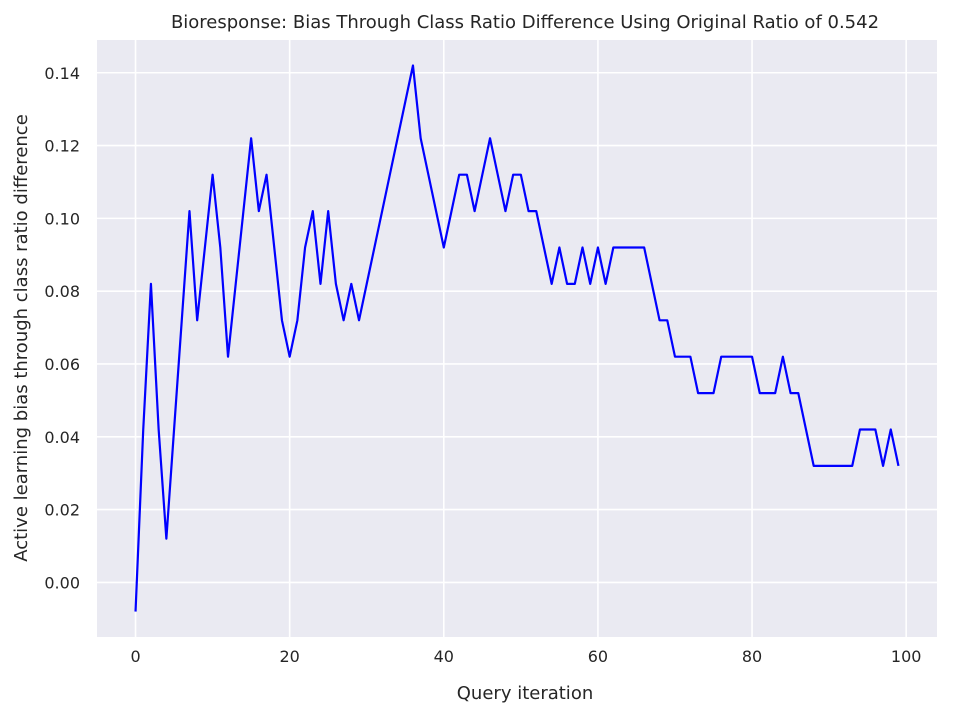  I want to click on x-tick-label: 60, so click(598, 656).